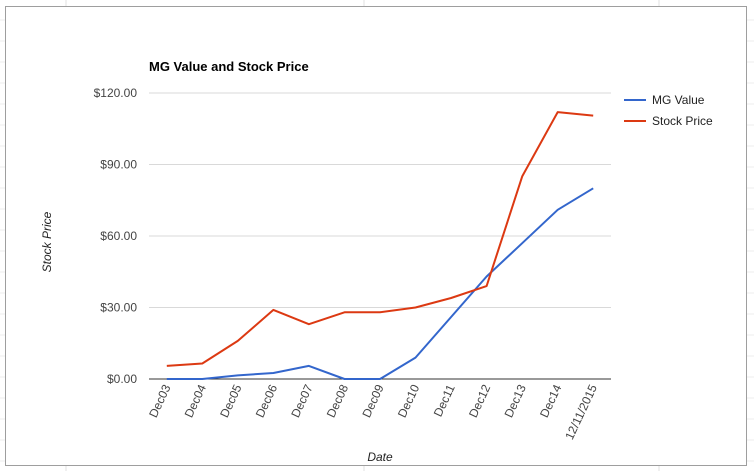  Describe the element at coordinates (581, 412) in the screenshot. I see `x-tick-label: 12/11/2015` at that location.